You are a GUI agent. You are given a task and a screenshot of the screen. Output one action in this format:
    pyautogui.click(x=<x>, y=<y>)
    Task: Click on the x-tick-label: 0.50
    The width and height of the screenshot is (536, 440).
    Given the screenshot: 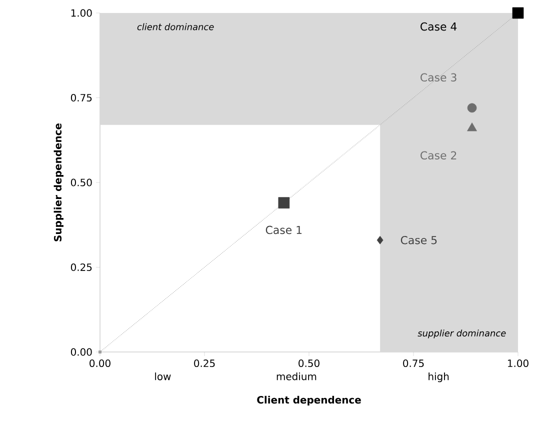 What is the action you would take?
    pyautogui.click(x=309, y=363)
    